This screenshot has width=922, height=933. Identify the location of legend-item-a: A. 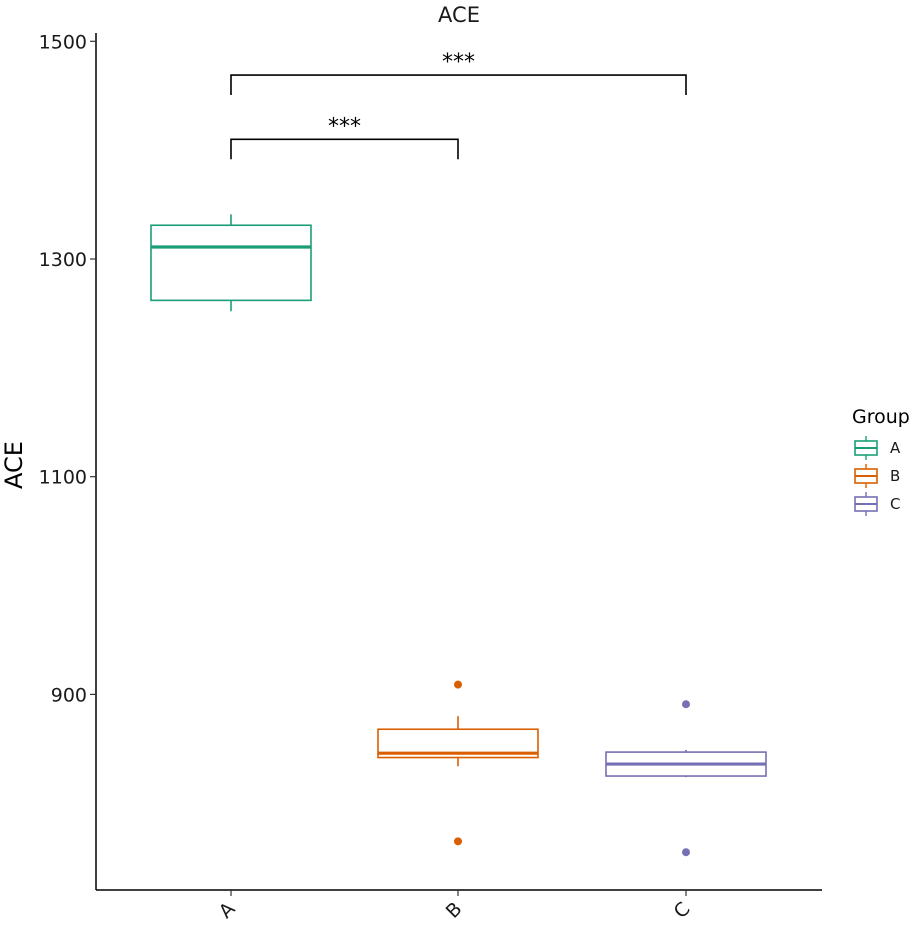
(877, 448).